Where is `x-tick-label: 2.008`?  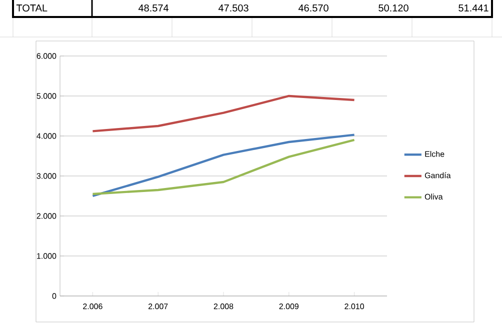
x-tick-label: 2.008 is located at coordinates (224, 307).